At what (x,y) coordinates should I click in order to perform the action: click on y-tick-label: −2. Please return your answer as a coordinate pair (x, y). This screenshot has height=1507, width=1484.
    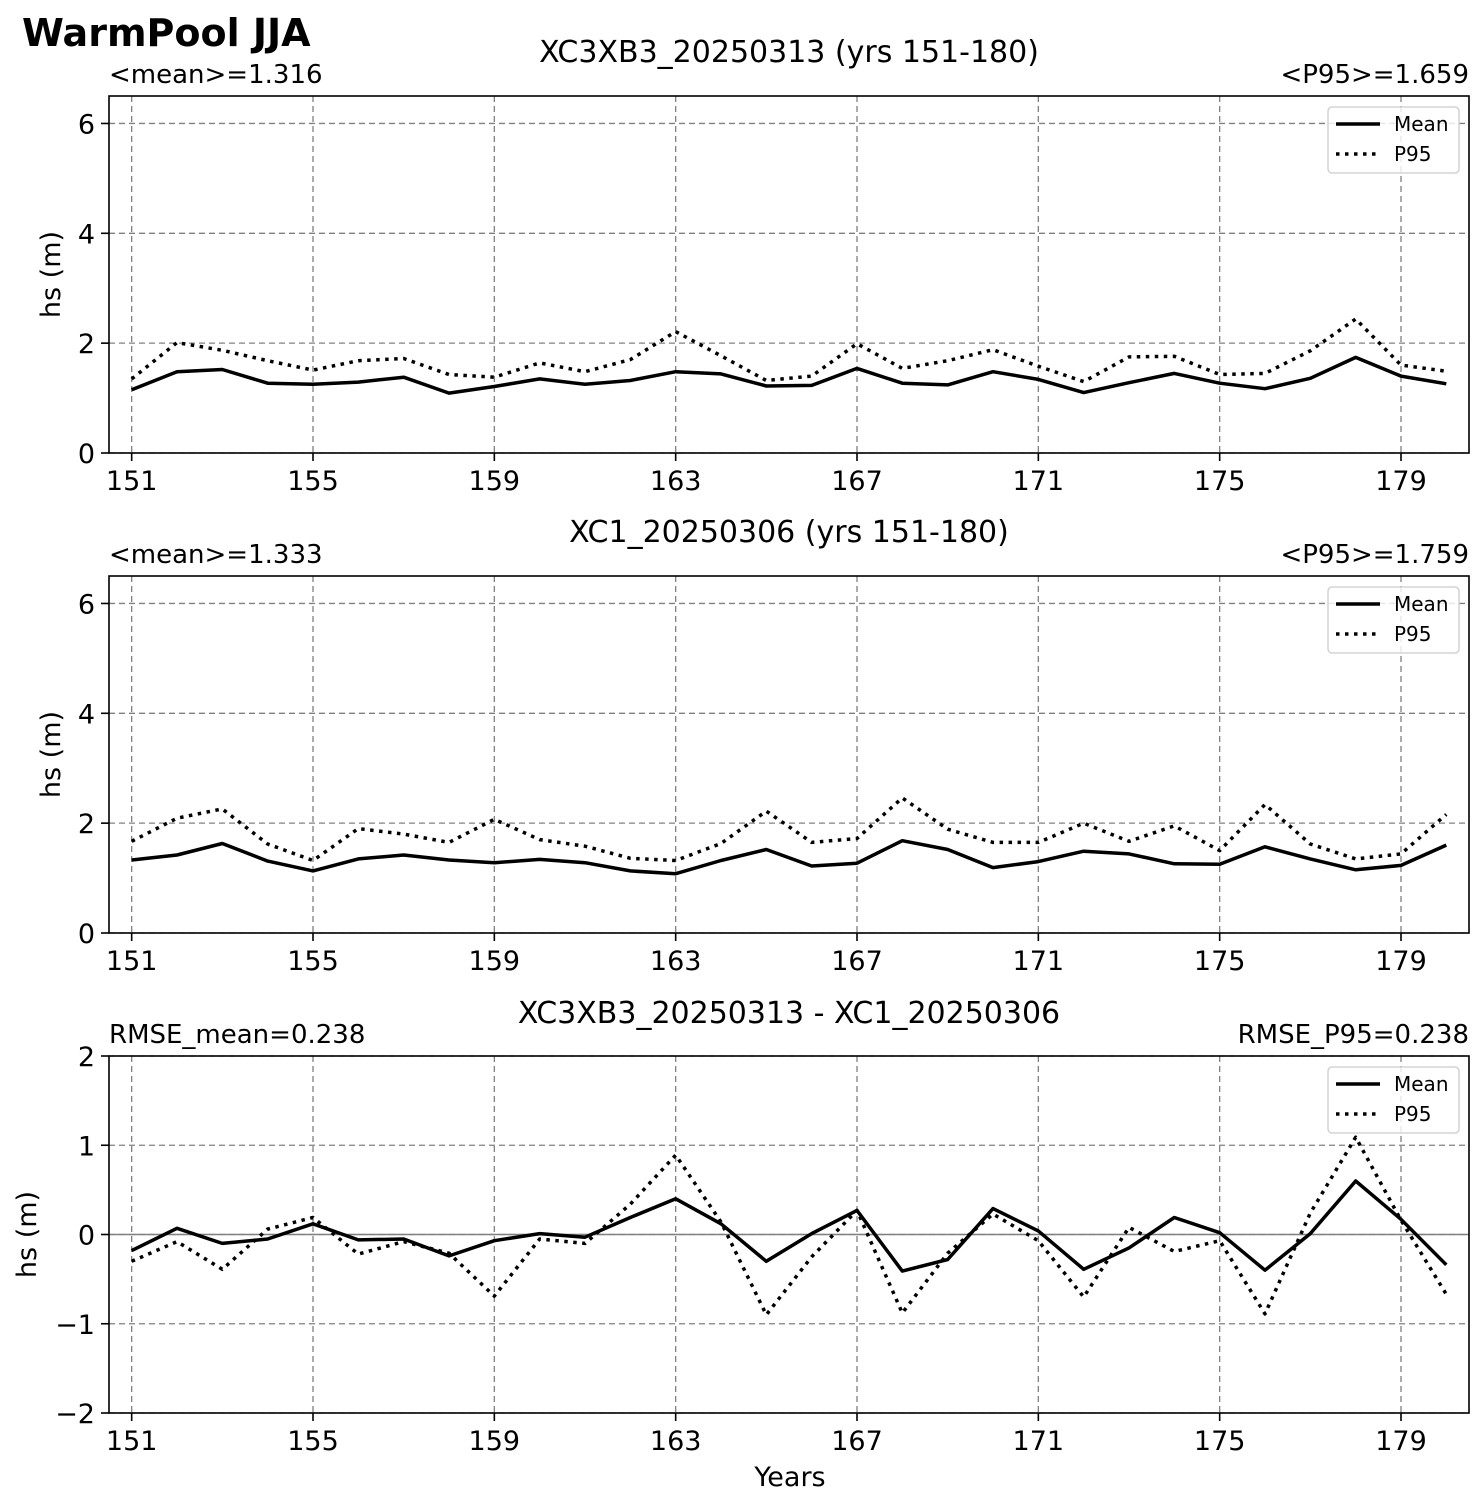
    Looking at the image, I should click on (75, 1414).